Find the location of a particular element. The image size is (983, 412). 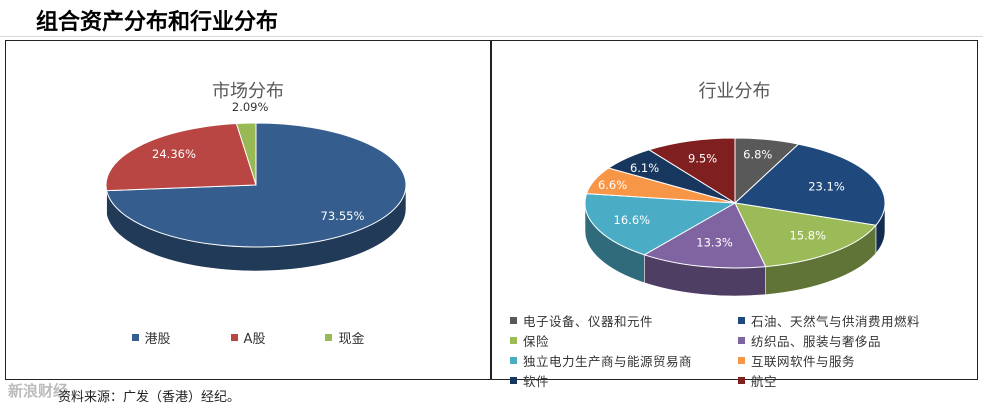

legend-label: 电子设备、仪器和元件 is located at coordinates (588, 321).